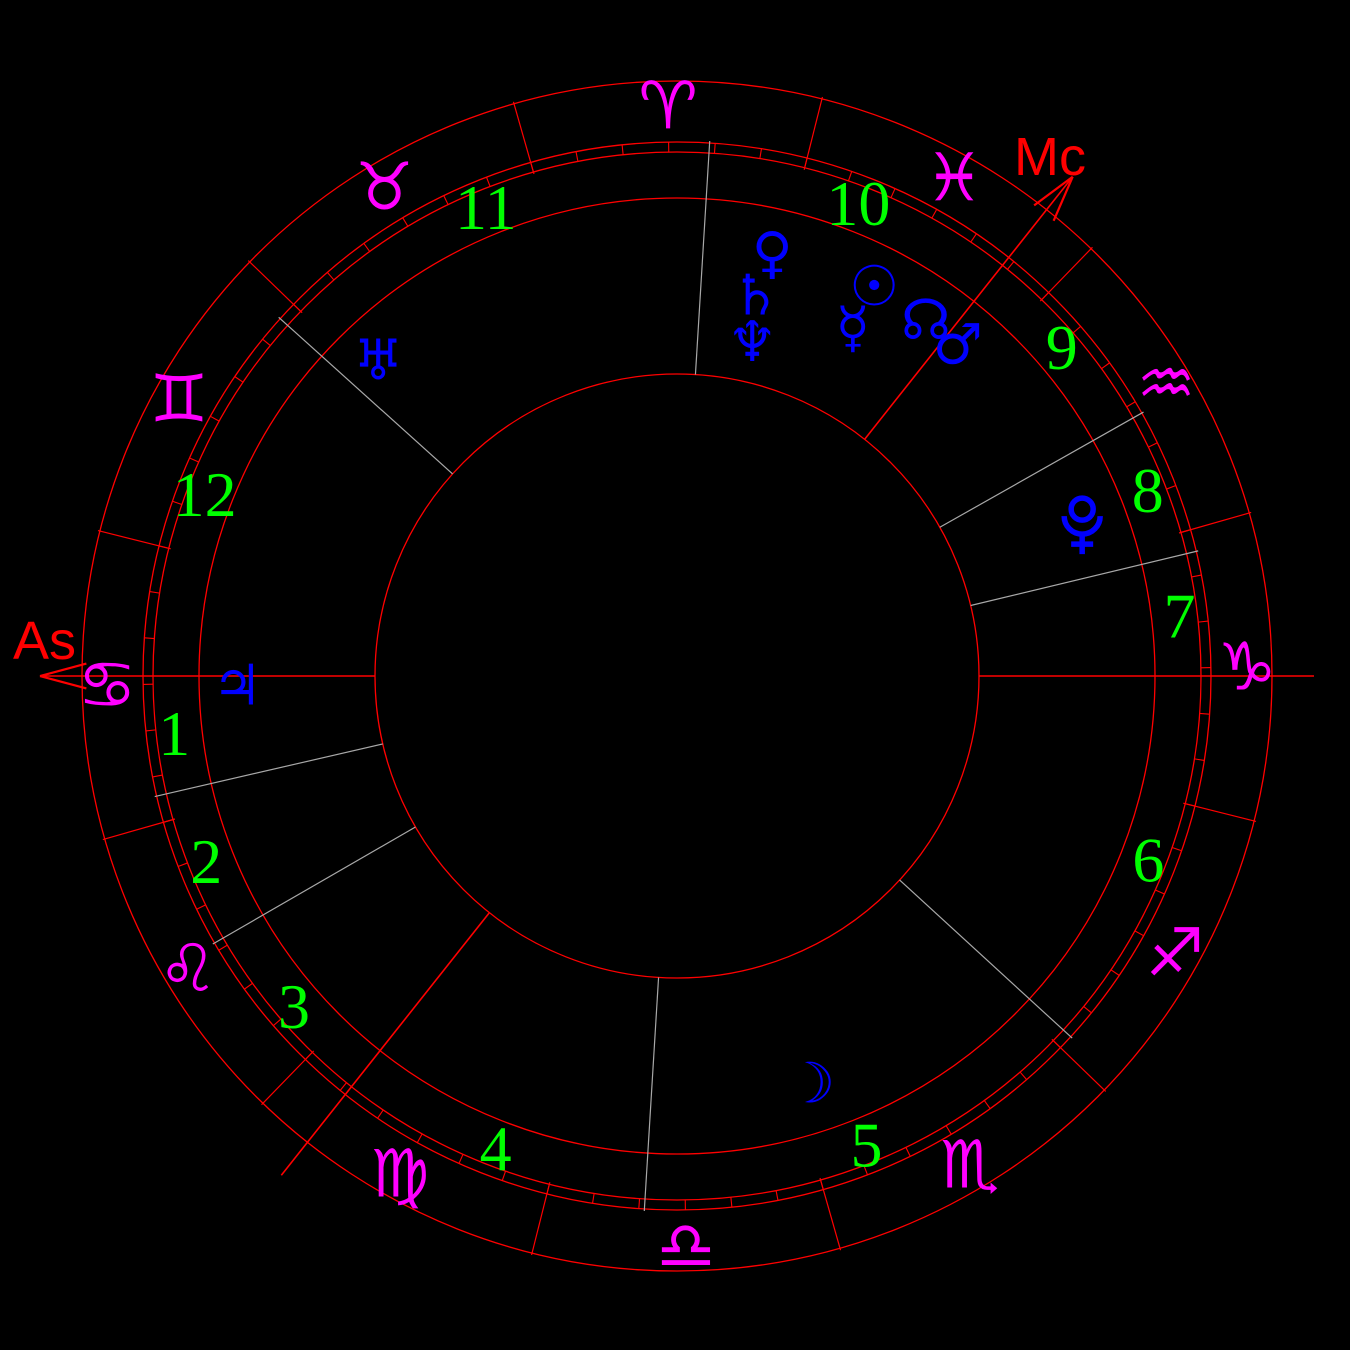 This screenshot has height=1350, width=1350. I want to click on axis-line-midheaven, so click(968, 308).